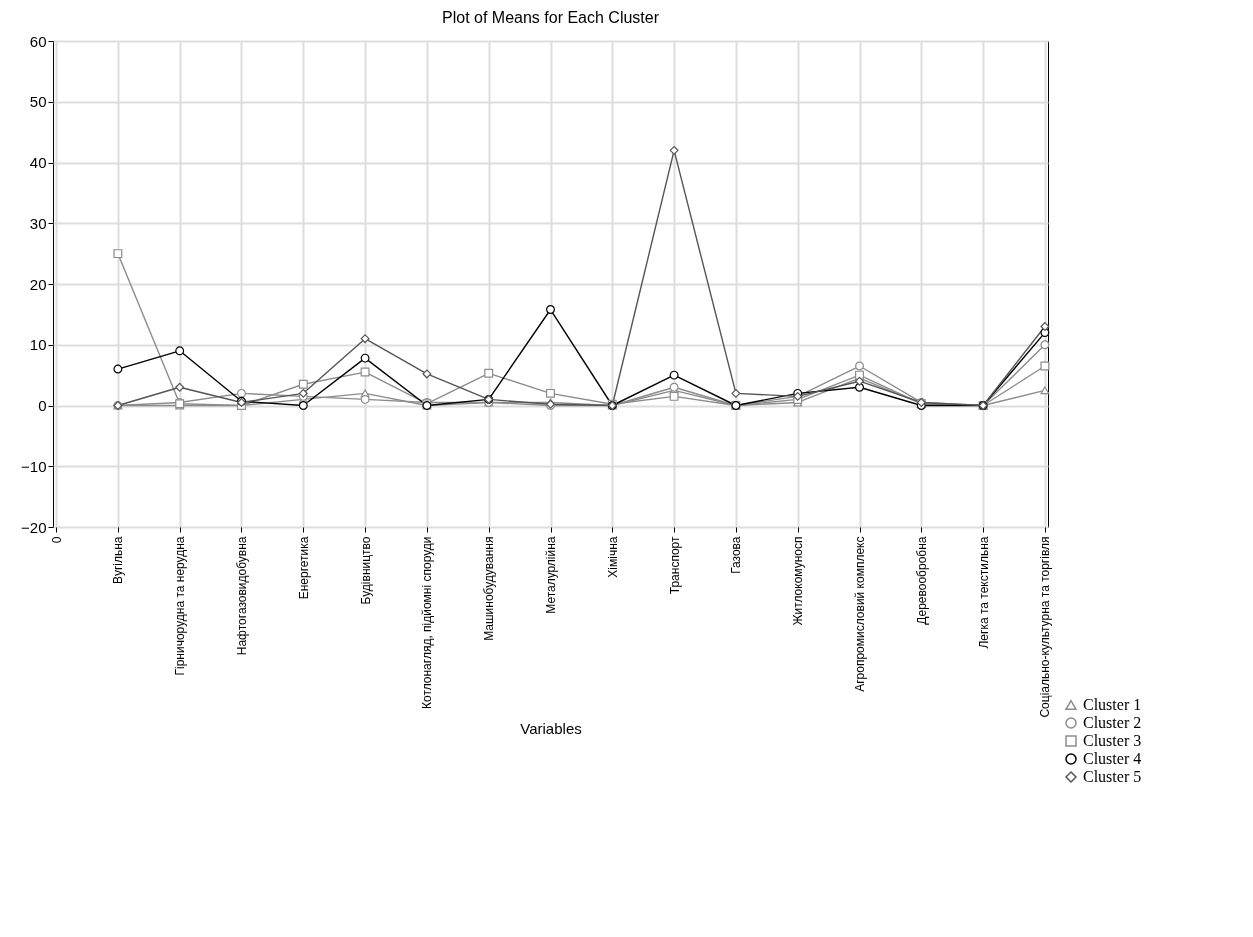  Describe the element at coordinates (921, 580) in the screenshot. I see `x-tick-label: Деревообробна` at that location.